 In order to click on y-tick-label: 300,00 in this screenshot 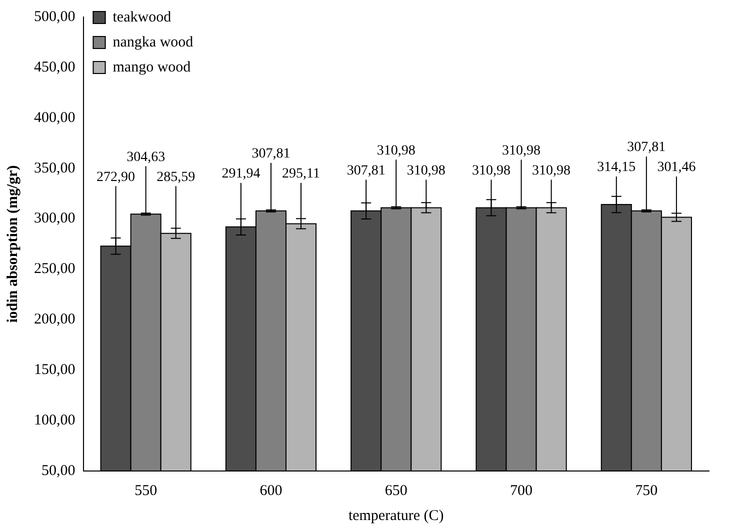, I will do `click(55, 218)`.